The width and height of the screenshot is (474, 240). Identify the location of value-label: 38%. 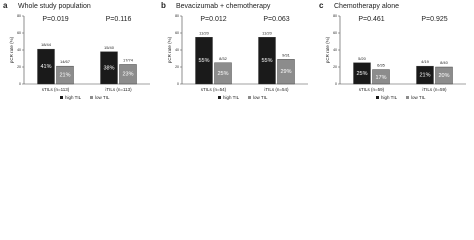
(108, 68).